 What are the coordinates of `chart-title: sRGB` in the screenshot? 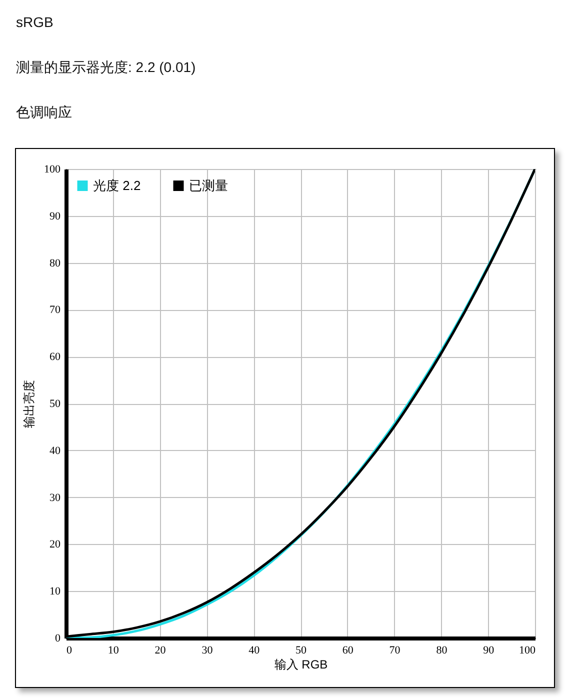 It's located at (35, 22).